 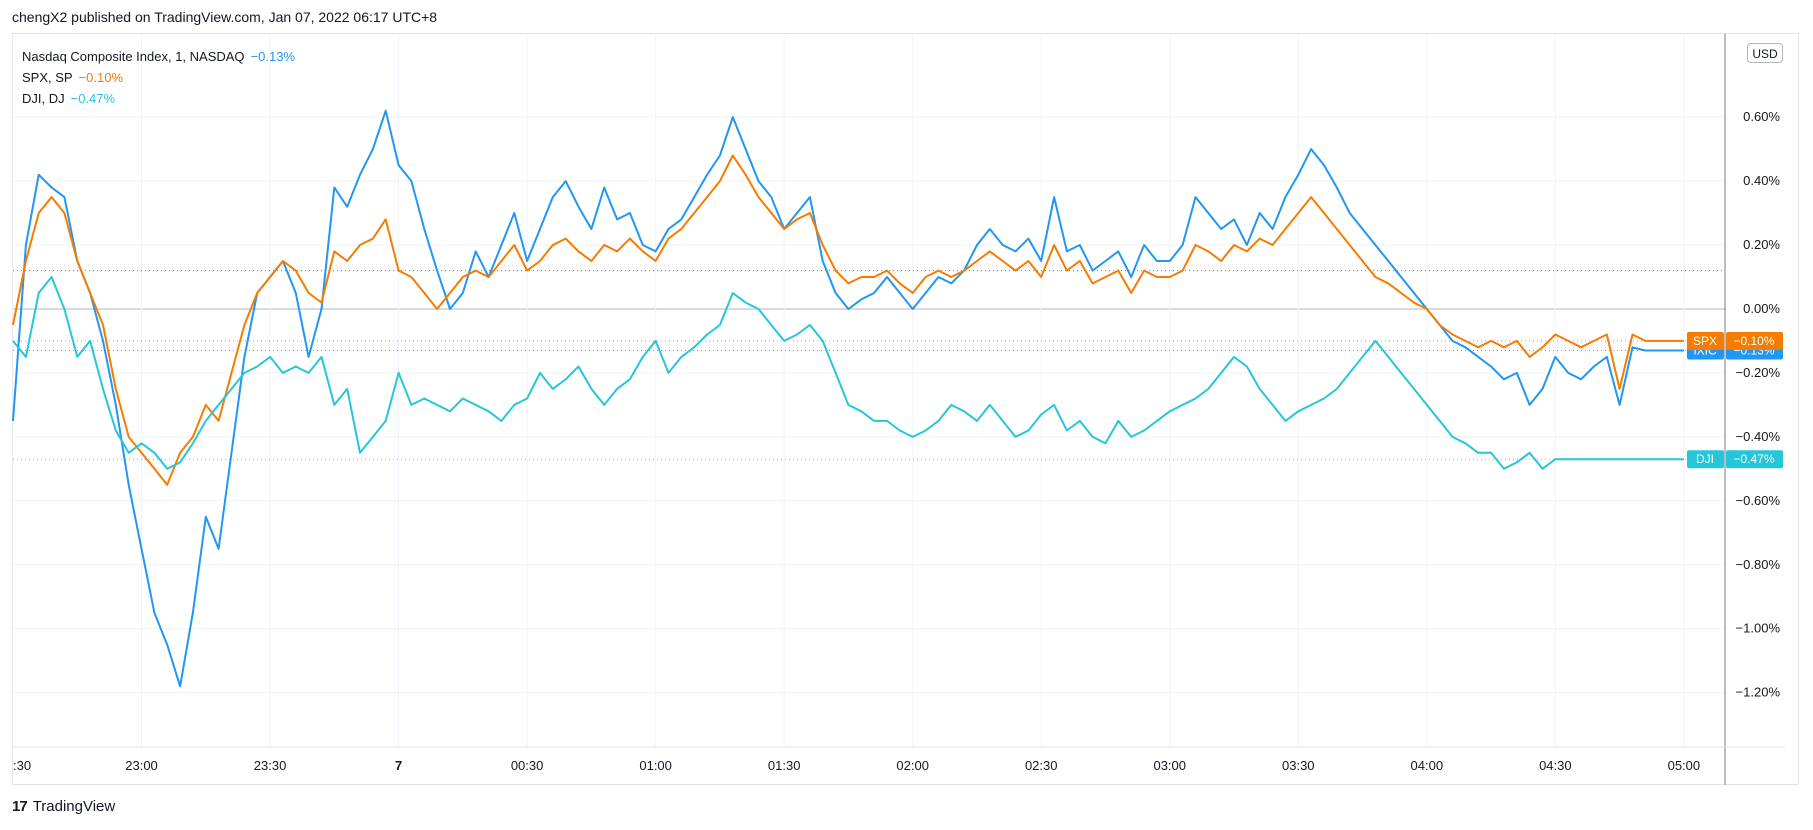 I want to click on legend-spx-value: −0.10%, so click(x=101, y=77).